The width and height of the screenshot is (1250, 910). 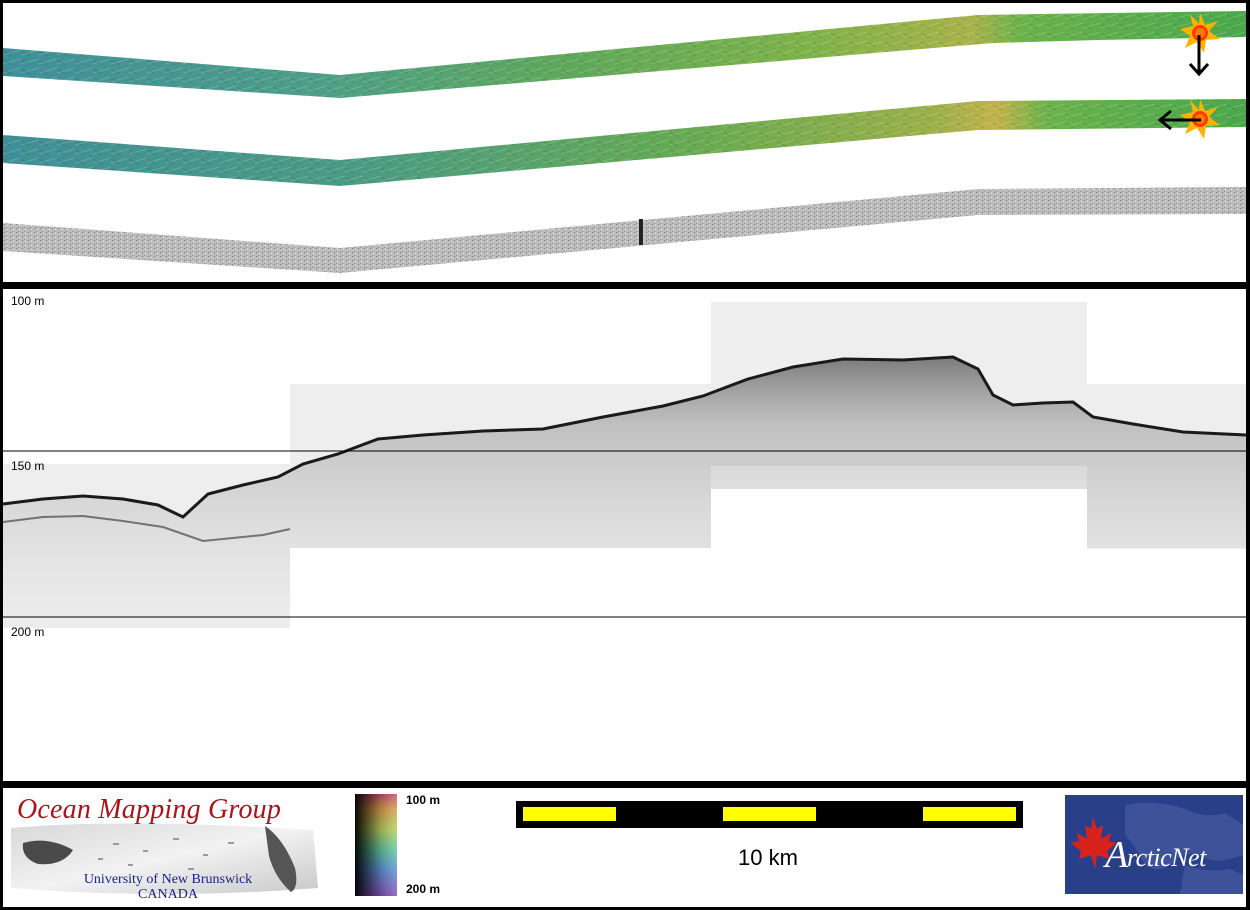 I want to click on scale-bar, so click(x=769, y=814).